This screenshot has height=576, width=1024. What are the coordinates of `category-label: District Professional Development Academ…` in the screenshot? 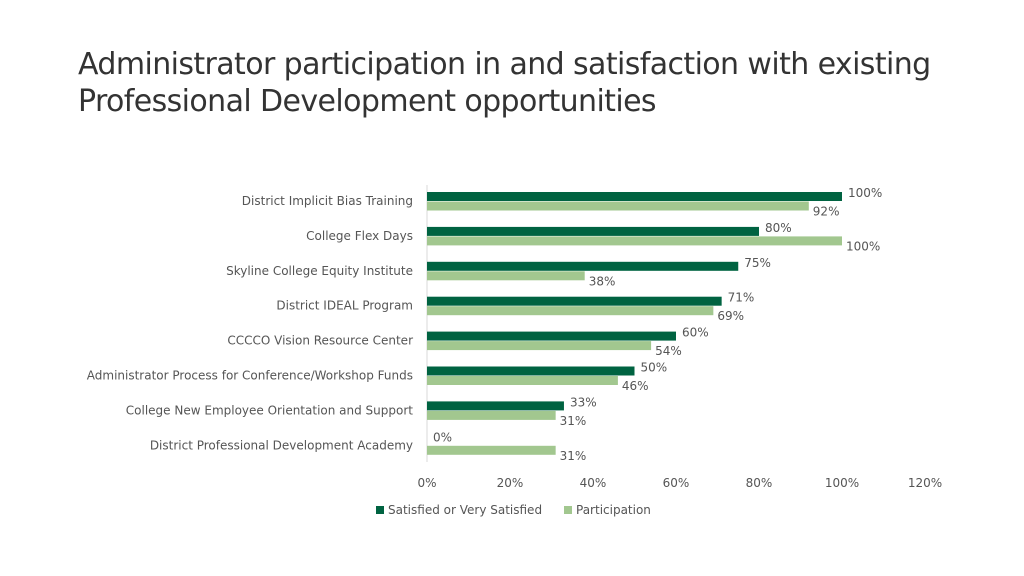 It's located at (281, 445).